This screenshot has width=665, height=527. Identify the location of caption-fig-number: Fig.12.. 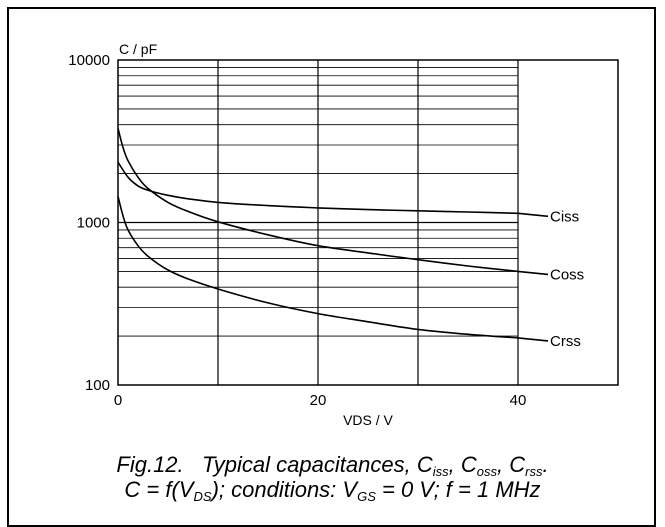
(150, 464).